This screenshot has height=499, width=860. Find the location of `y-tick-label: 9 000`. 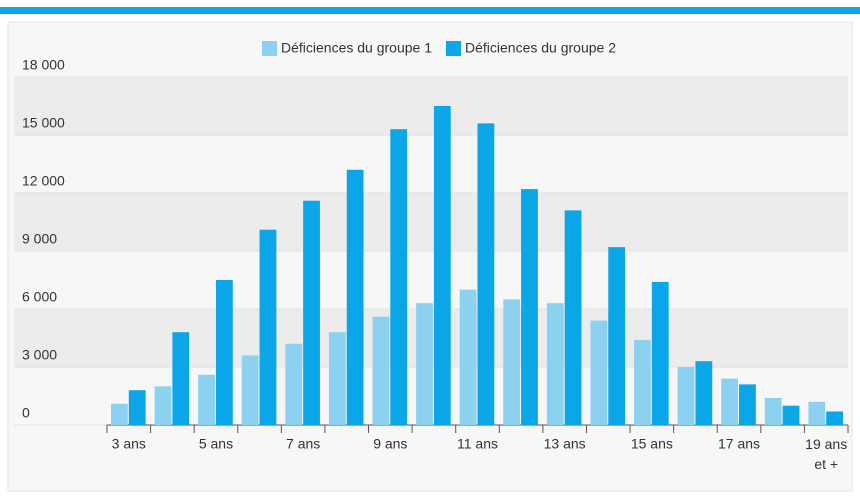

y-tick-label: 9 000 is located at coordinates (39, 239).